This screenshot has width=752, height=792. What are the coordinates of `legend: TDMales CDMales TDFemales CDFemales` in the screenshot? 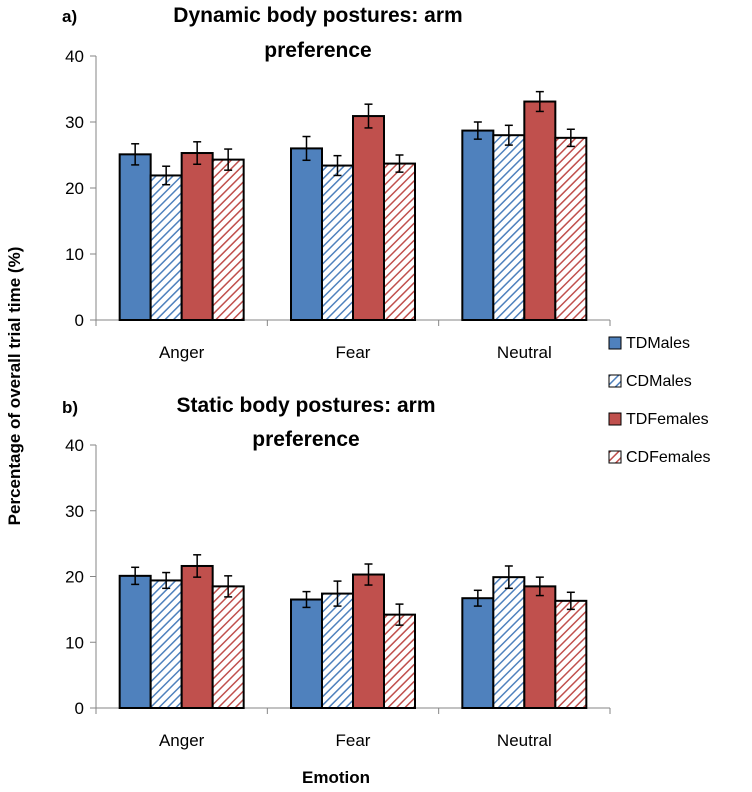 It's located at (659, 400).